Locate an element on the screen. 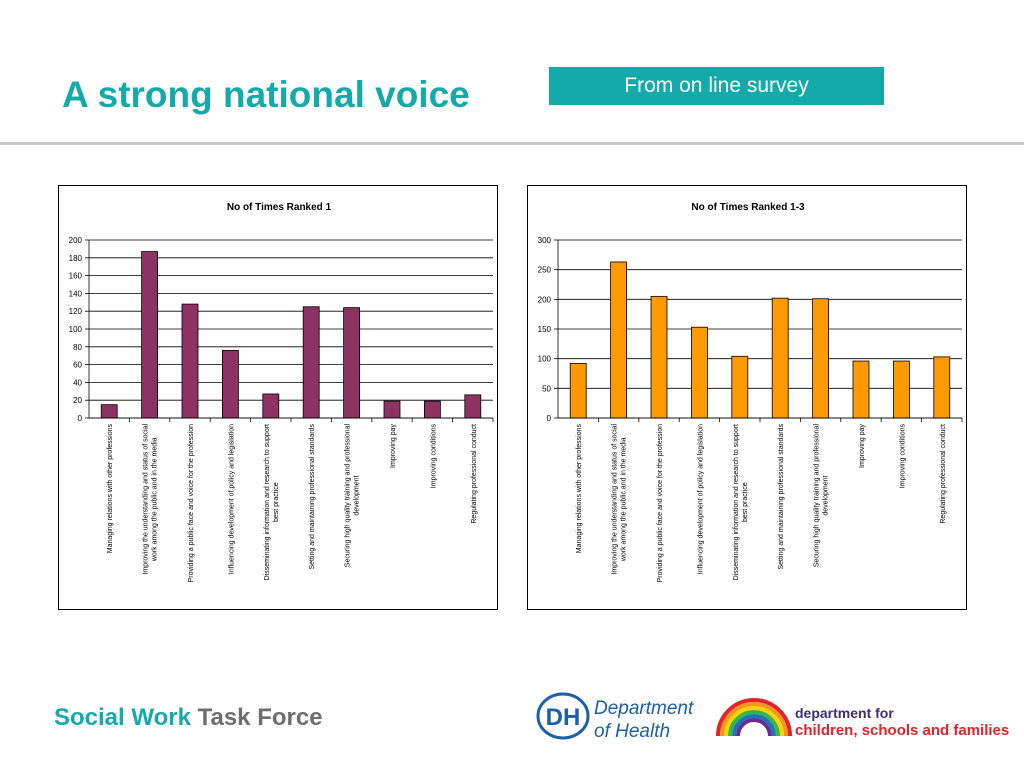  dcsf-line2: children, schools and families is located at coordinates (902, 730).